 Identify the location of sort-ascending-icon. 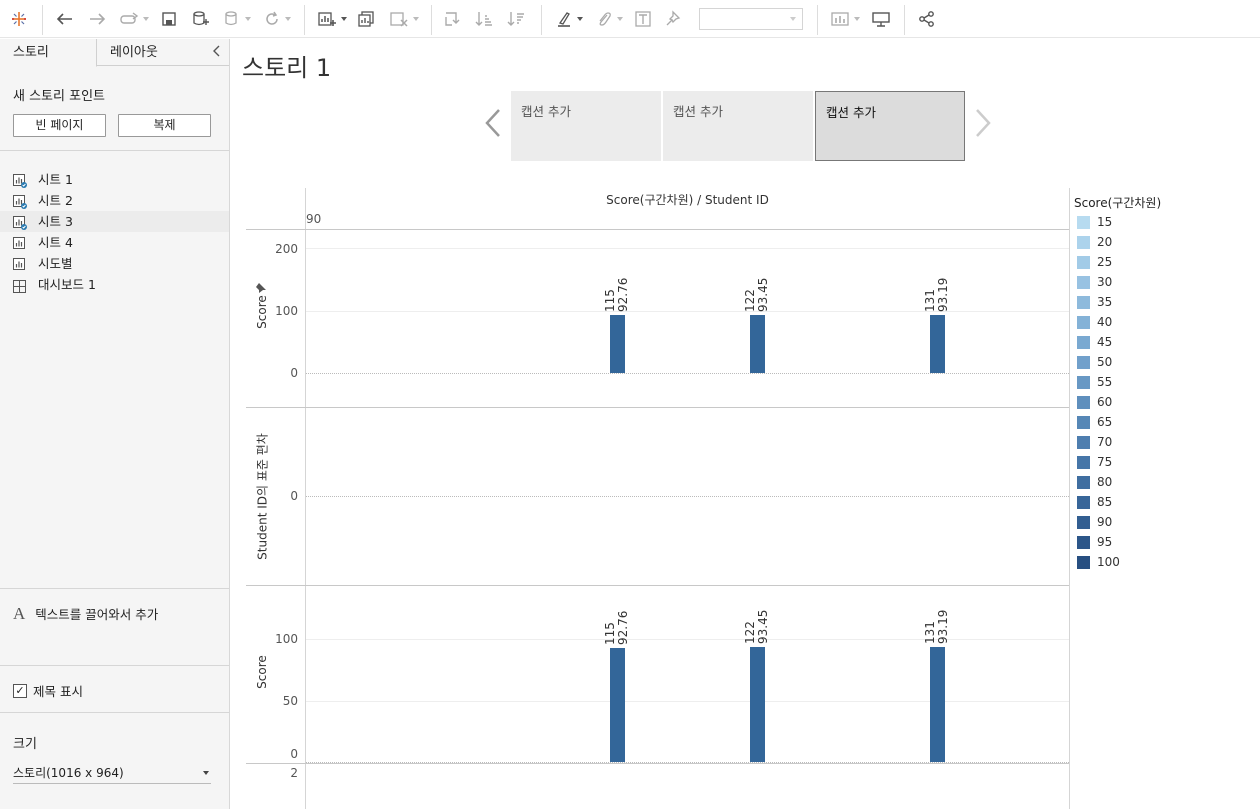
(484, 19).